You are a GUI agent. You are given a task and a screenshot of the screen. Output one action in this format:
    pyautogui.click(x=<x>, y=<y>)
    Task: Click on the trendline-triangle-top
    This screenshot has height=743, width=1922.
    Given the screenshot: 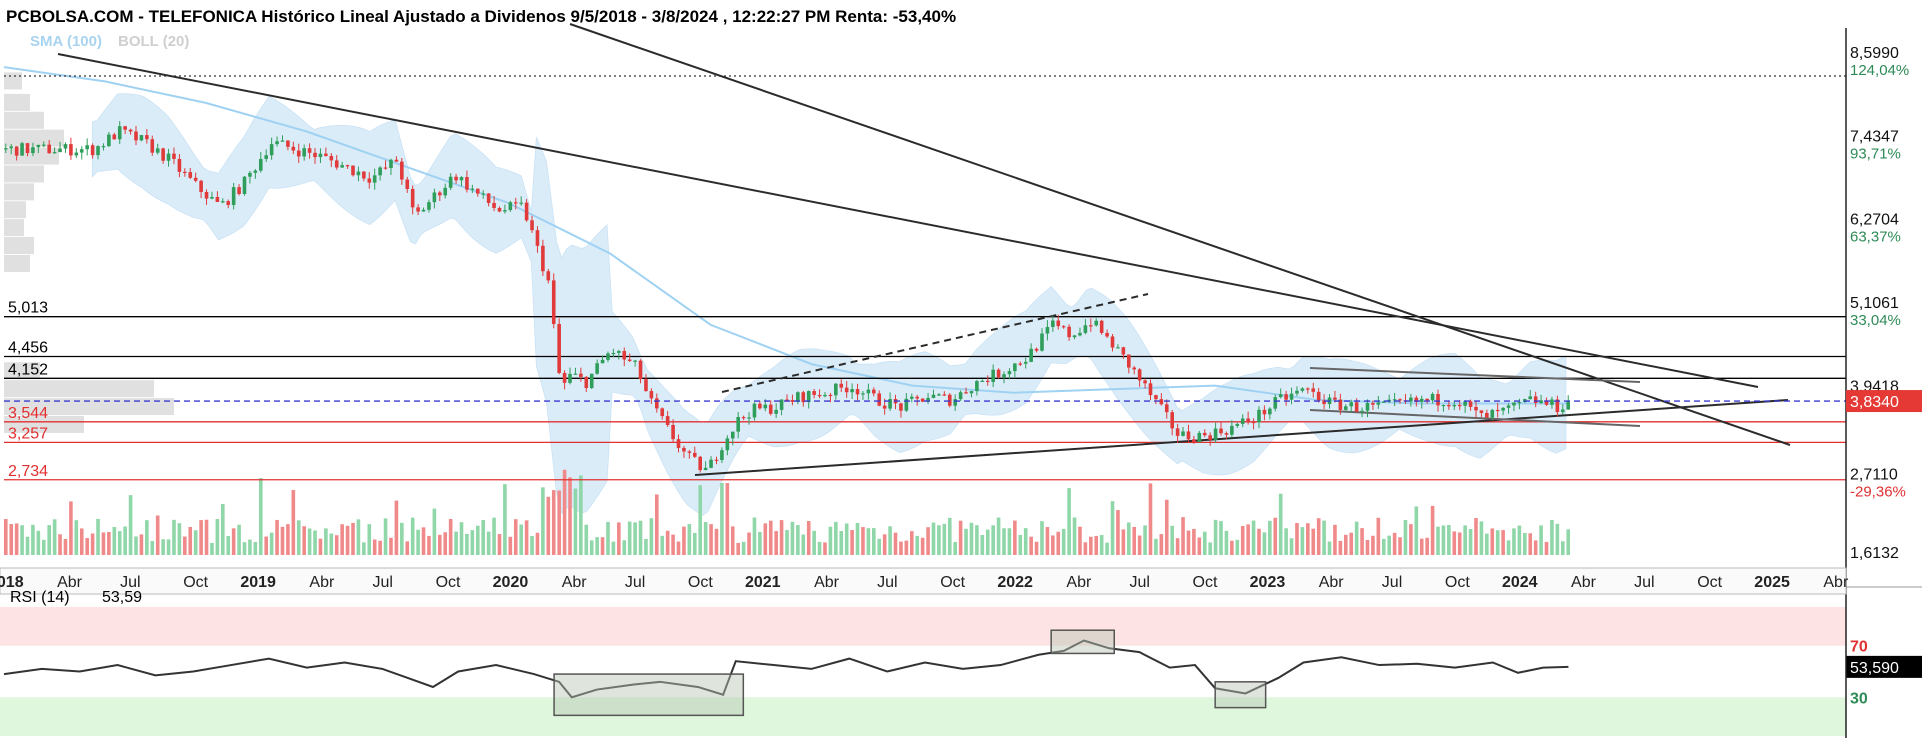 What is the action you would take?
    pyautogui.click(x=1475, y=375)
    